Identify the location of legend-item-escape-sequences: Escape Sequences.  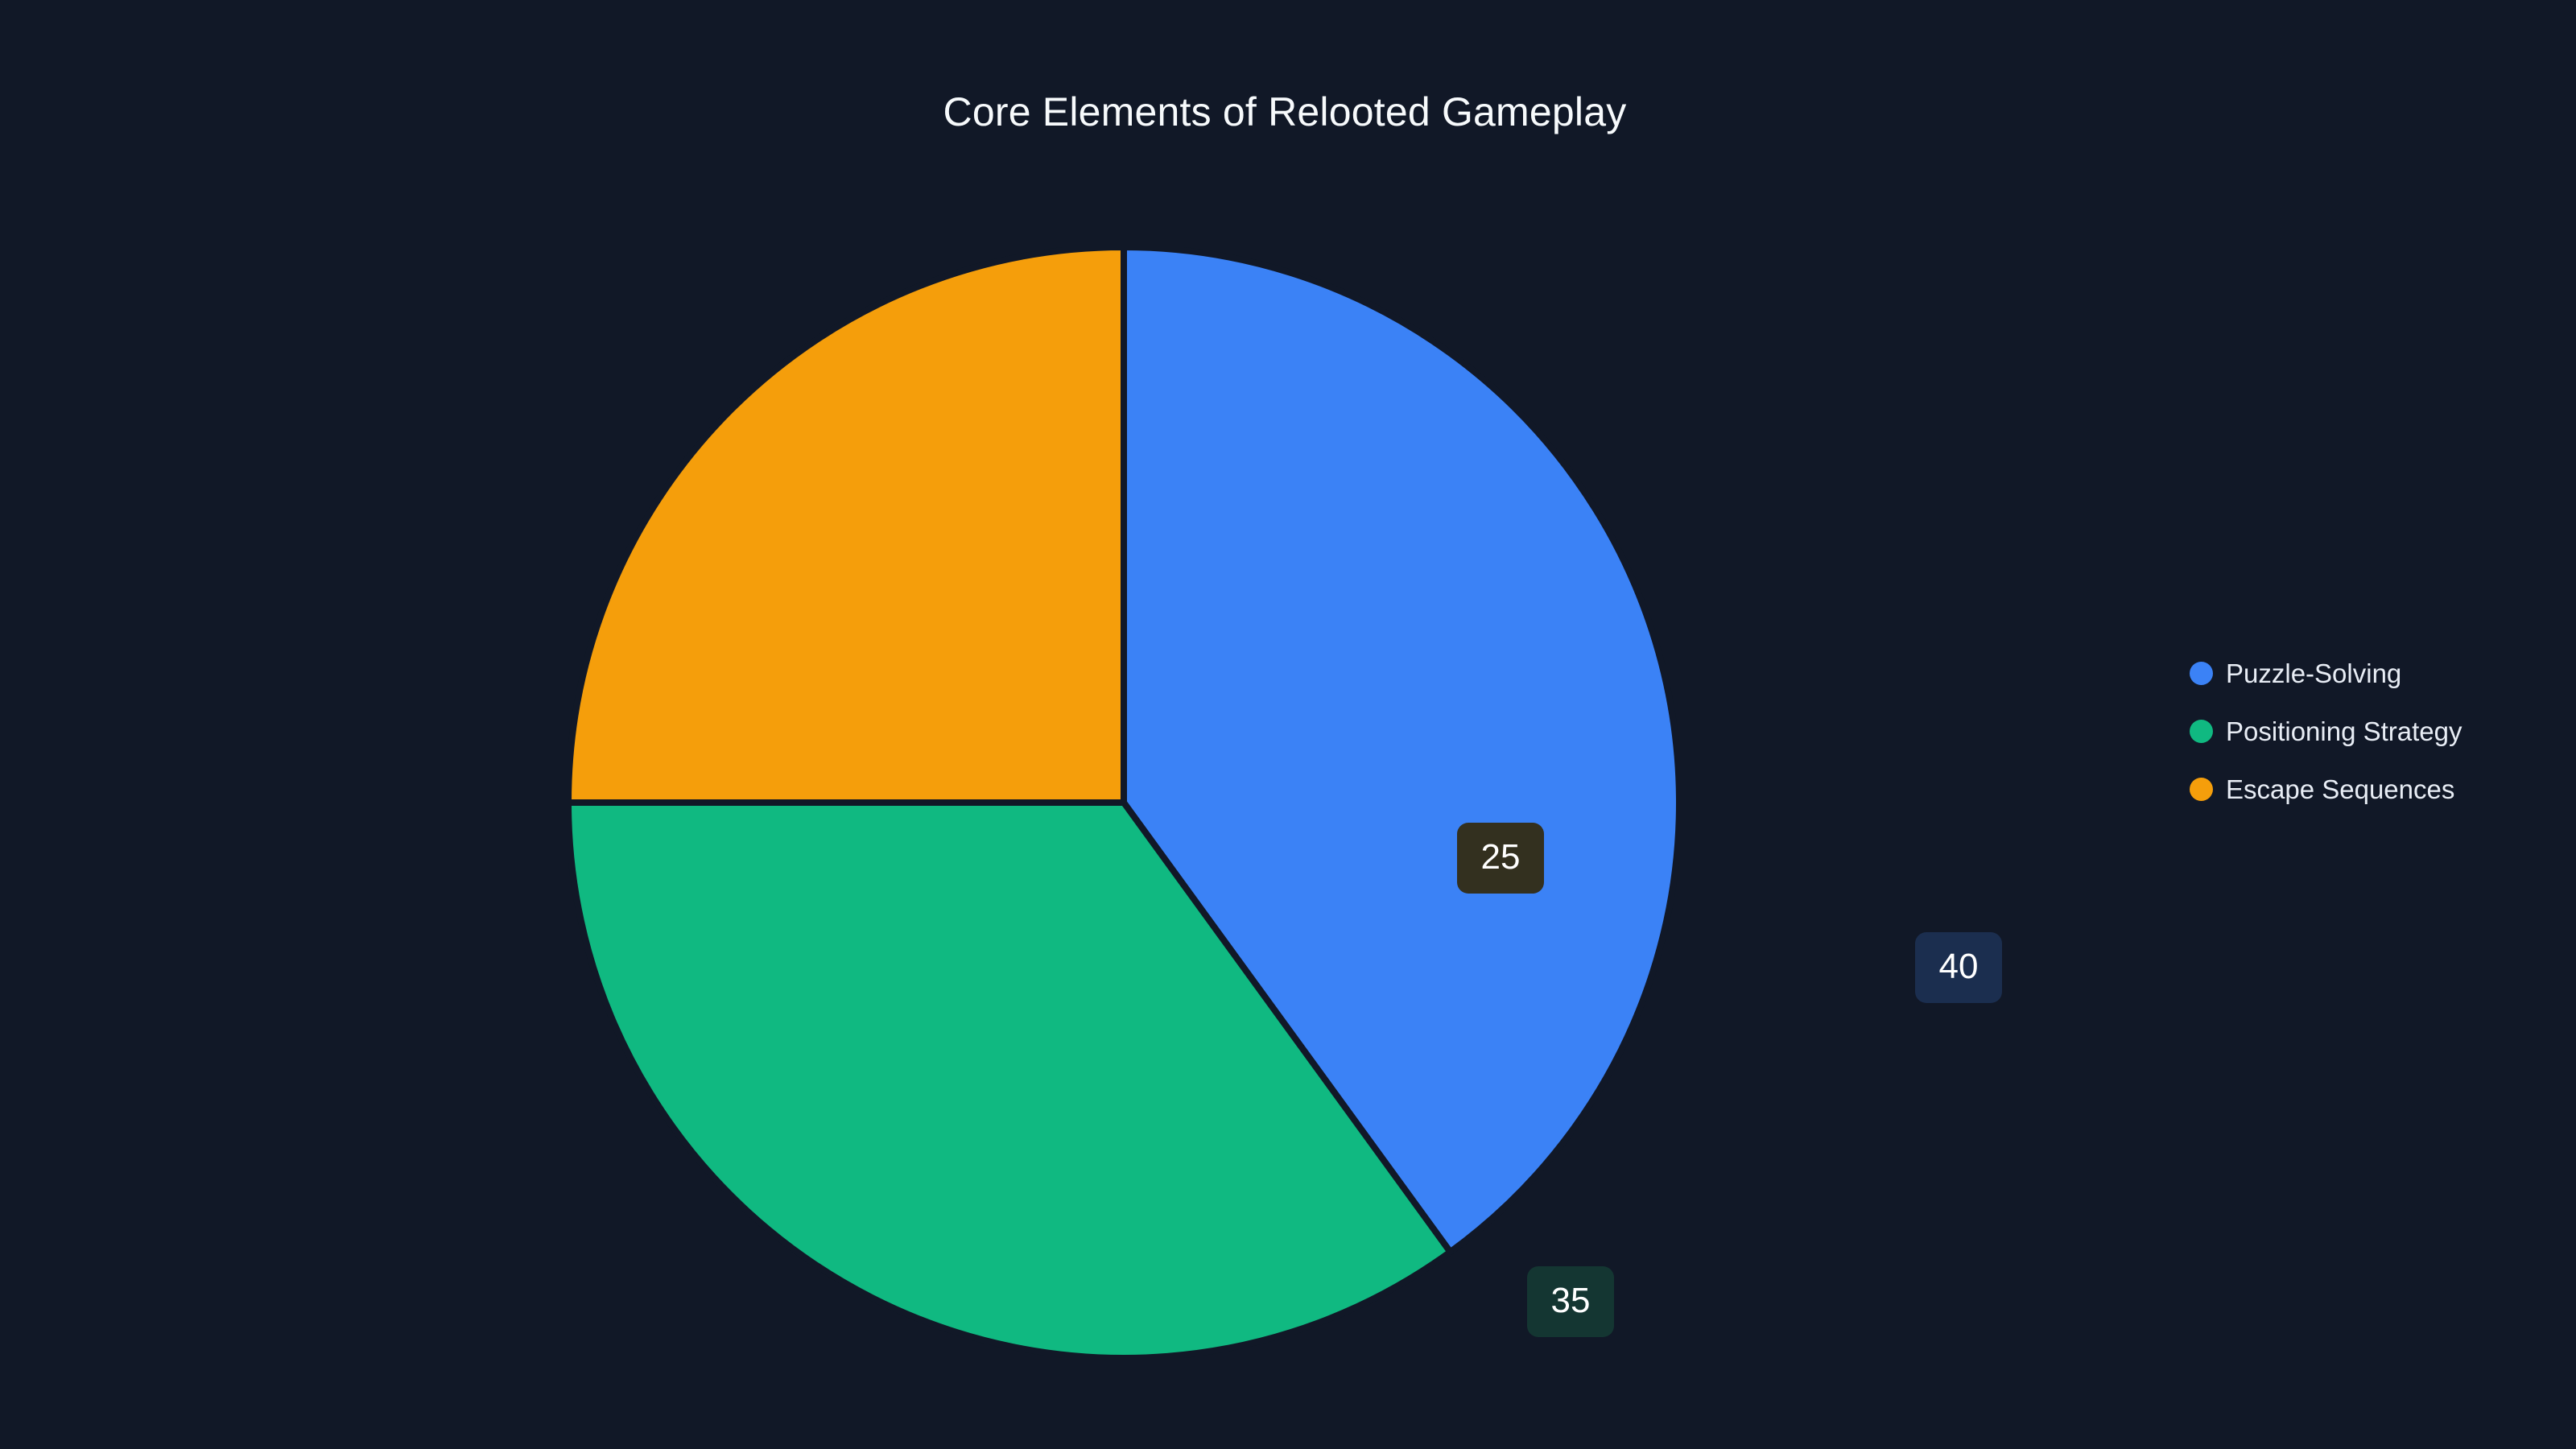
(2359, 789).